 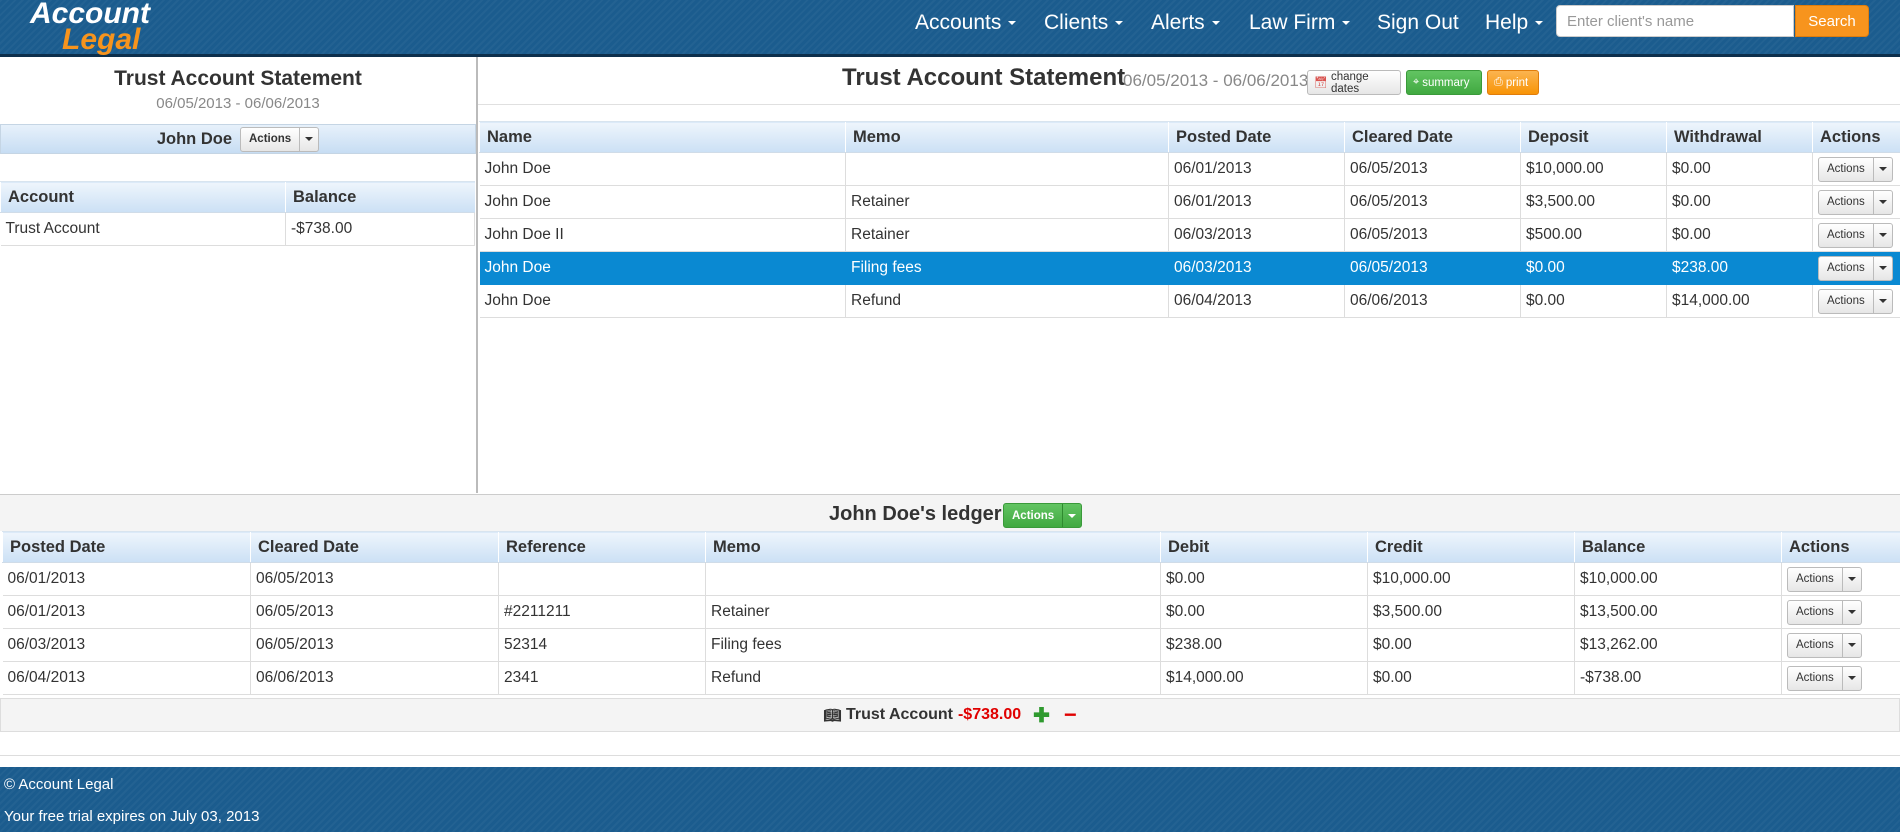 What do you see at coordinates (958, 22) in the screenshot?
I see `nav-accounts-label: Accounts` at bounding box center [958, 22].